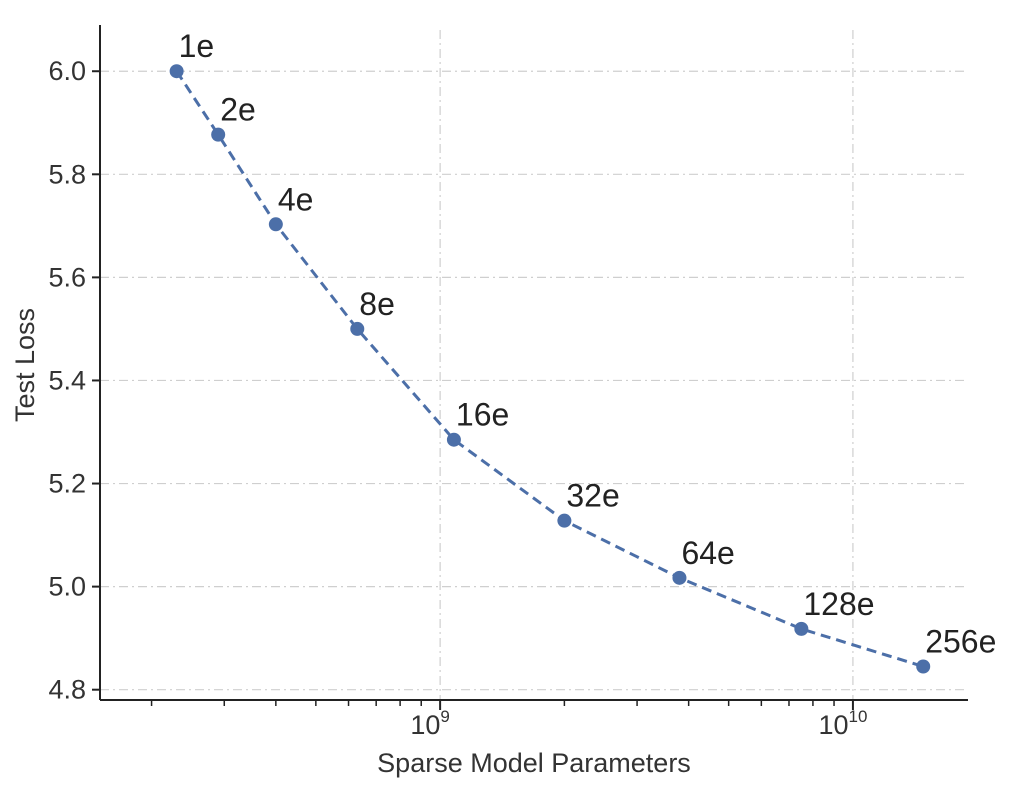 The image size is (1024, 786). What do you see at coordinates (482, 415) in the screenshot?
I see `data-point-label: 16e` at bounding box center [482, 415].